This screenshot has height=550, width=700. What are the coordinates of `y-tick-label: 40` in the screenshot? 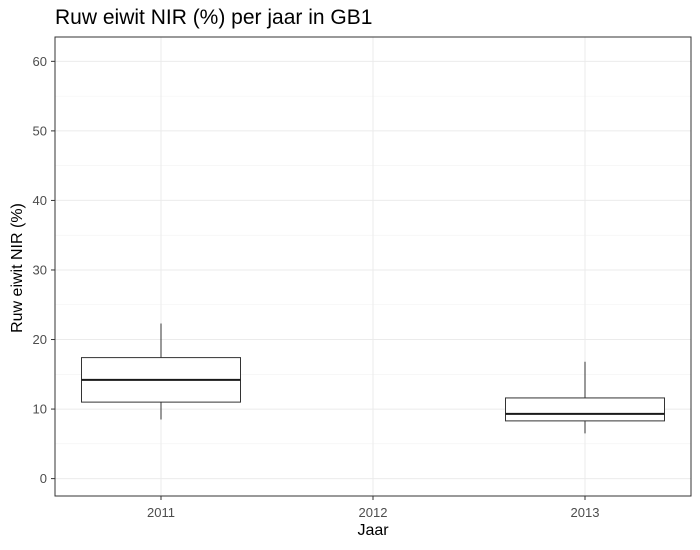 It's located at (40, 200).